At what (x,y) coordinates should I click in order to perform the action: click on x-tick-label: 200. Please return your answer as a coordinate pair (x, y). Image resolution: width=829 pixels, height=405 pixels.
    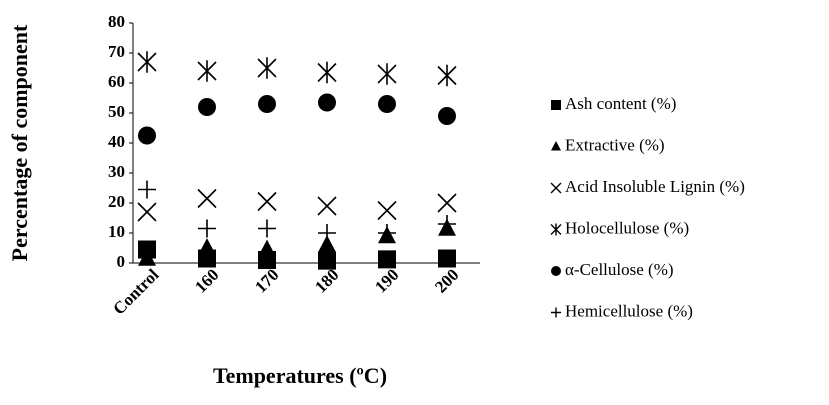
    Looking at the image, I should click on (446, 280).